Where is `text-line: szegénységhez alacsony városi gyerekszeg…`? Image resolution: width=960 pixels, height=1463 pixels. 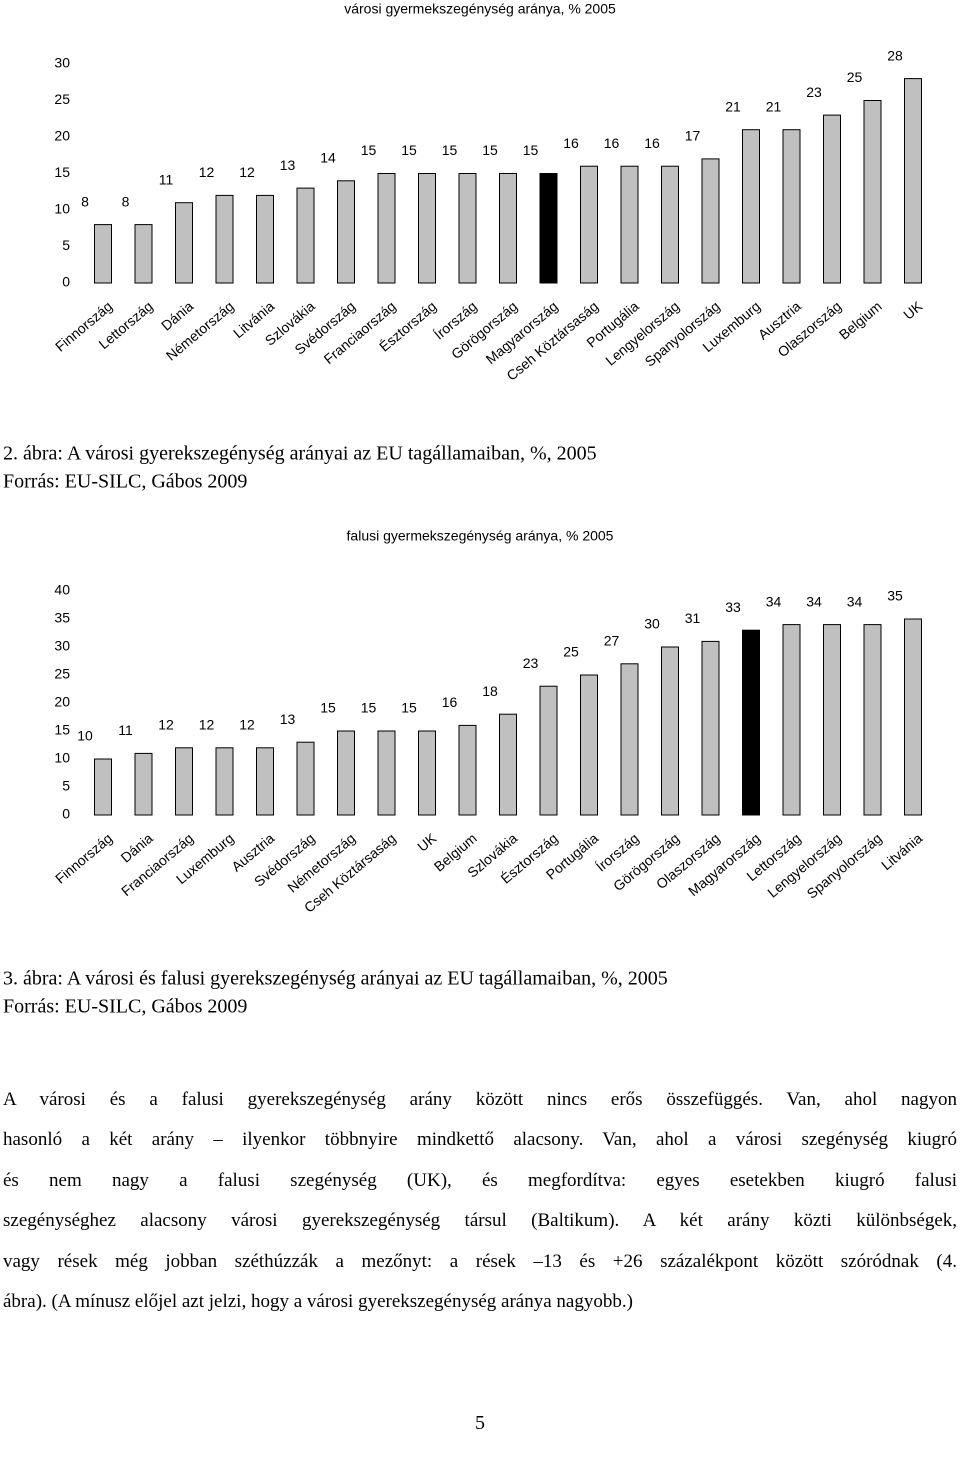
text-line: szegénységhez alacsony városi gyerekszeg… is located at coordinates (480, 1221).